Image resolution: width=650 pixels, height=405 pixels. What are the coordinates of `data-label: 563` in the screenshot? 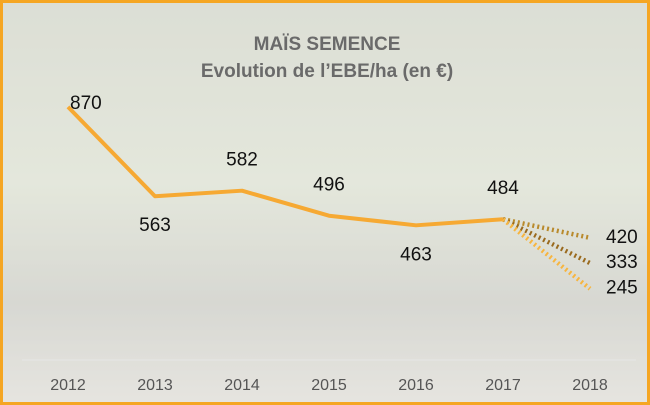 It's located at (155, 225).